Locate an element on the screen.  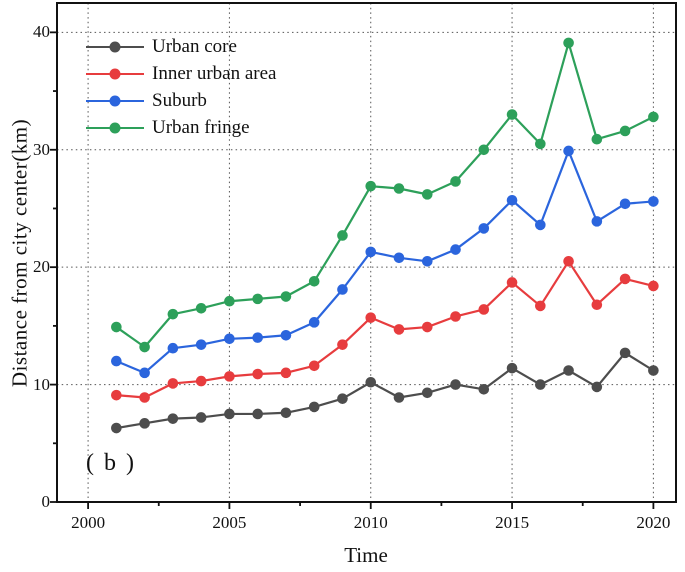
legend-label: Suburb is located at coordinates (179, 100).